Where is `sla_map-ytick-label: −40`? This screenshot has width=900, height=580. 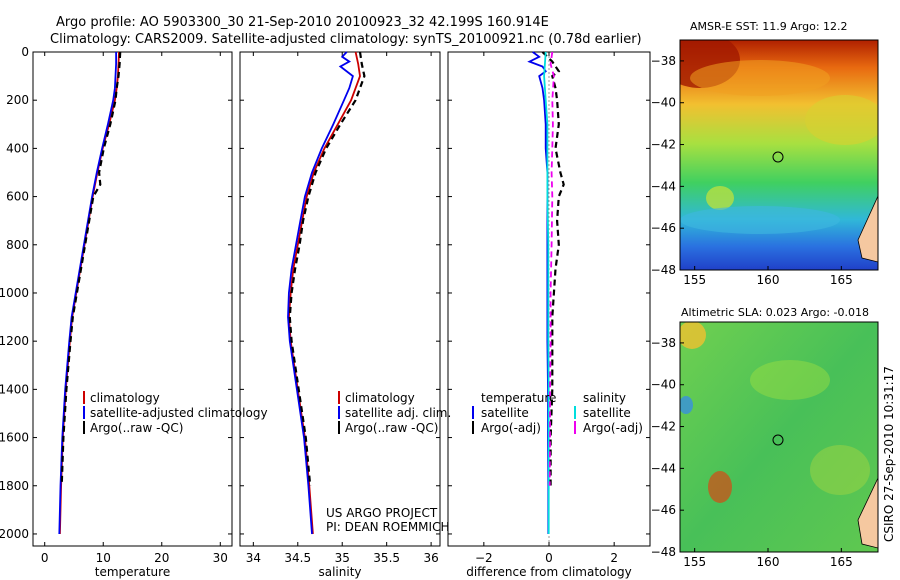
sla_map-ytick-label: −40 is located at coordinates (663, 385).